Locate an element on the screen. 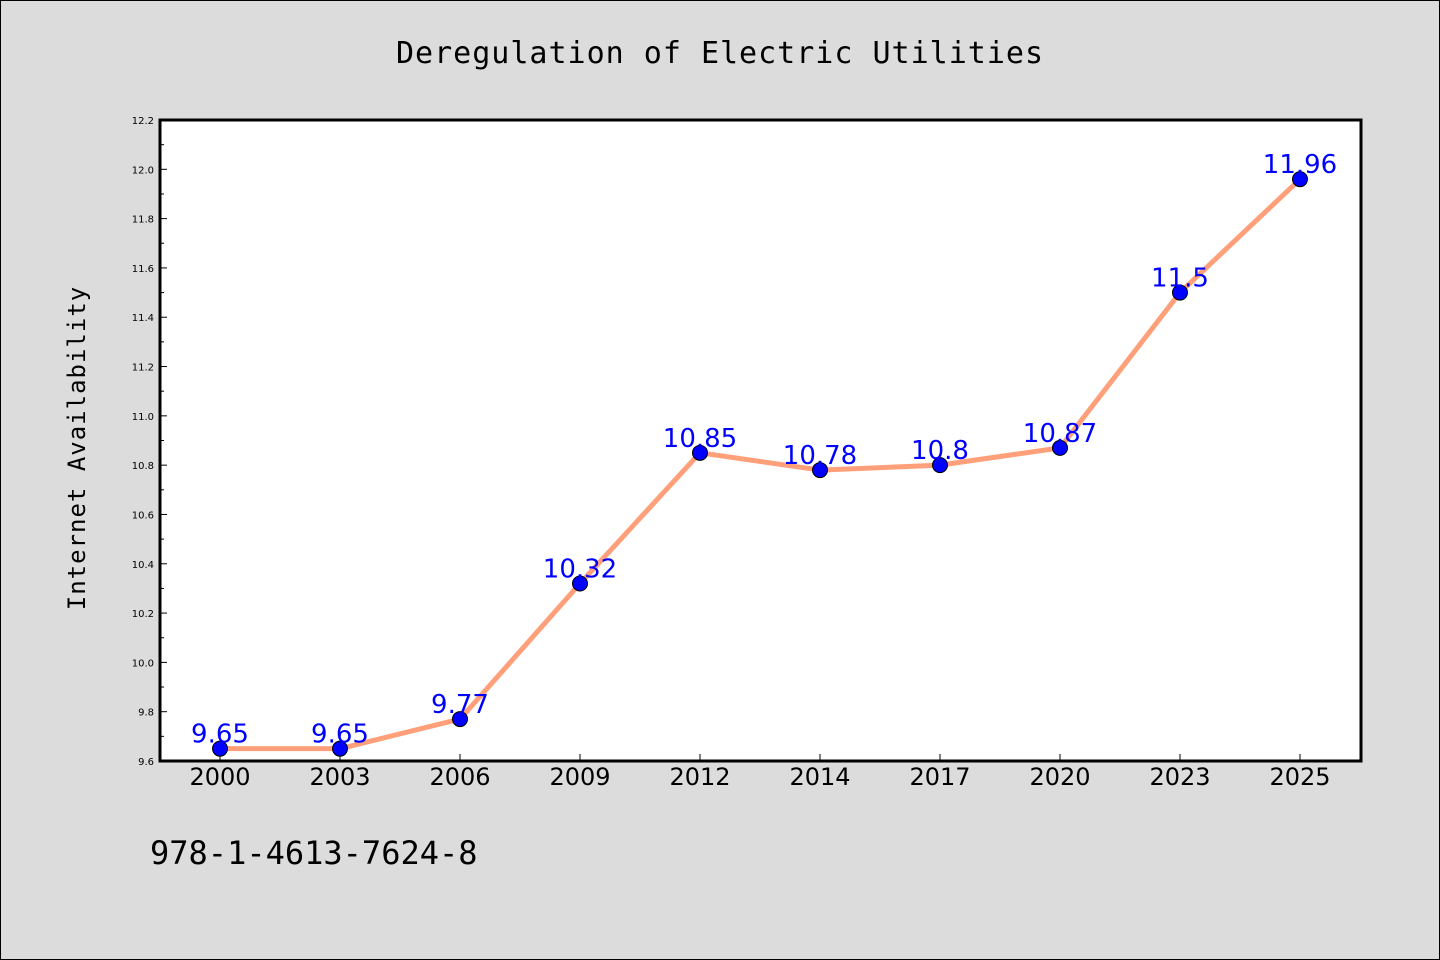  y-axis-label: Internet Availability is located at coordinates (77, 448).